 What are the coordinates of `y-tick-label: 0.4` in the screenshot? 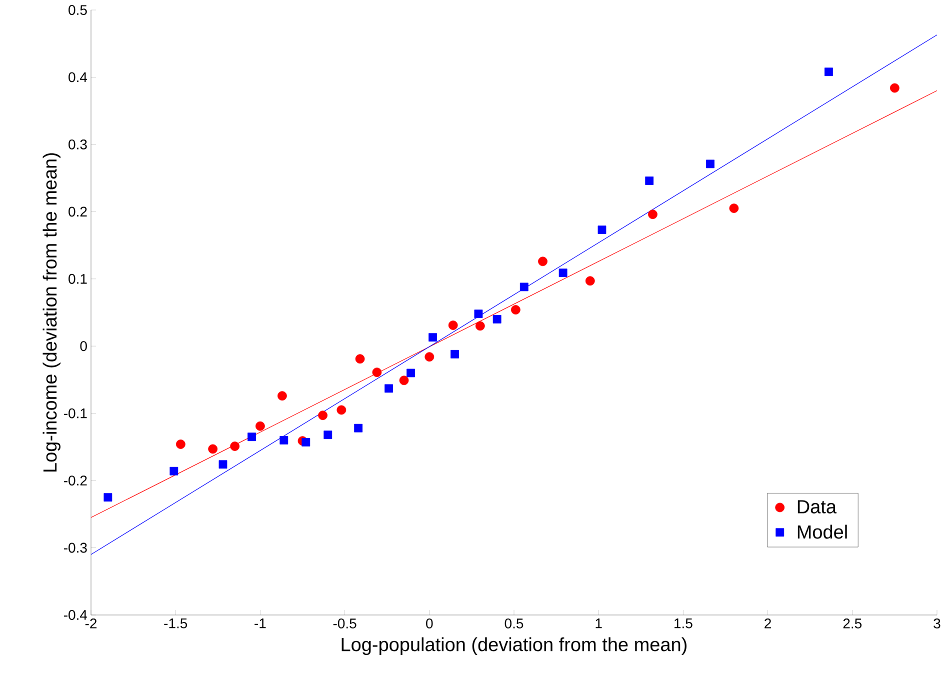 It's located at (78, 77).